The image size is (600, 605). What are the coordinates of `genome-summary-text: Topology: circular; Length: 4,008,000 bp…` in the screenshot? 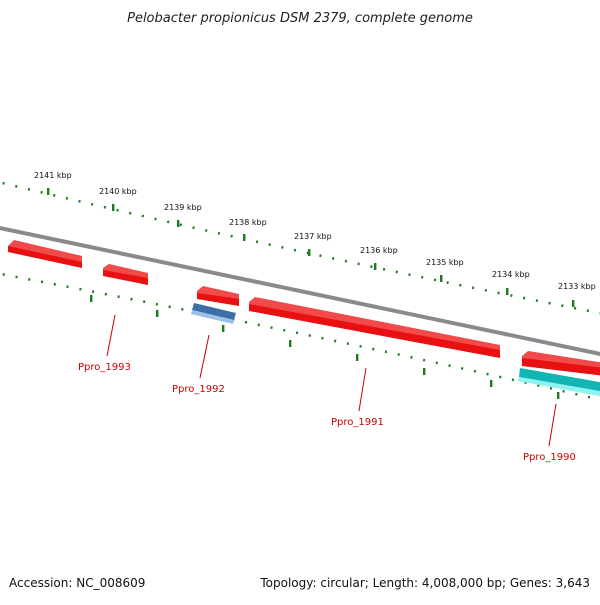 It's located at (424, 583).